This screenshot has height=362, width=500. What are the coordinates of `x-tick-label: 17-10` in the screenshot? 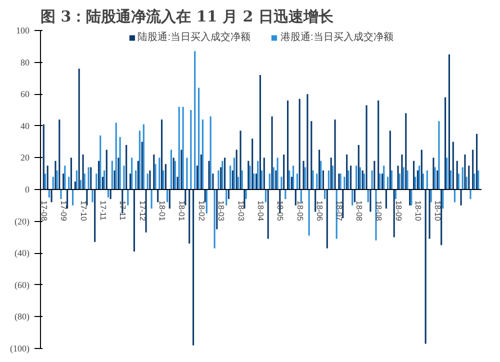 It's located at (83, 211).